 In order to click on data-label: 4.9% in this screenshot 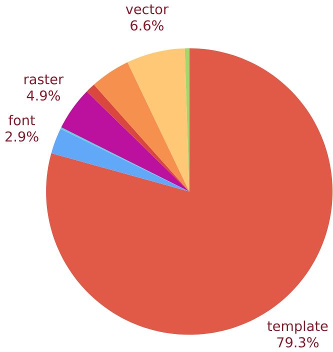, I will do `click(43, 95)`.